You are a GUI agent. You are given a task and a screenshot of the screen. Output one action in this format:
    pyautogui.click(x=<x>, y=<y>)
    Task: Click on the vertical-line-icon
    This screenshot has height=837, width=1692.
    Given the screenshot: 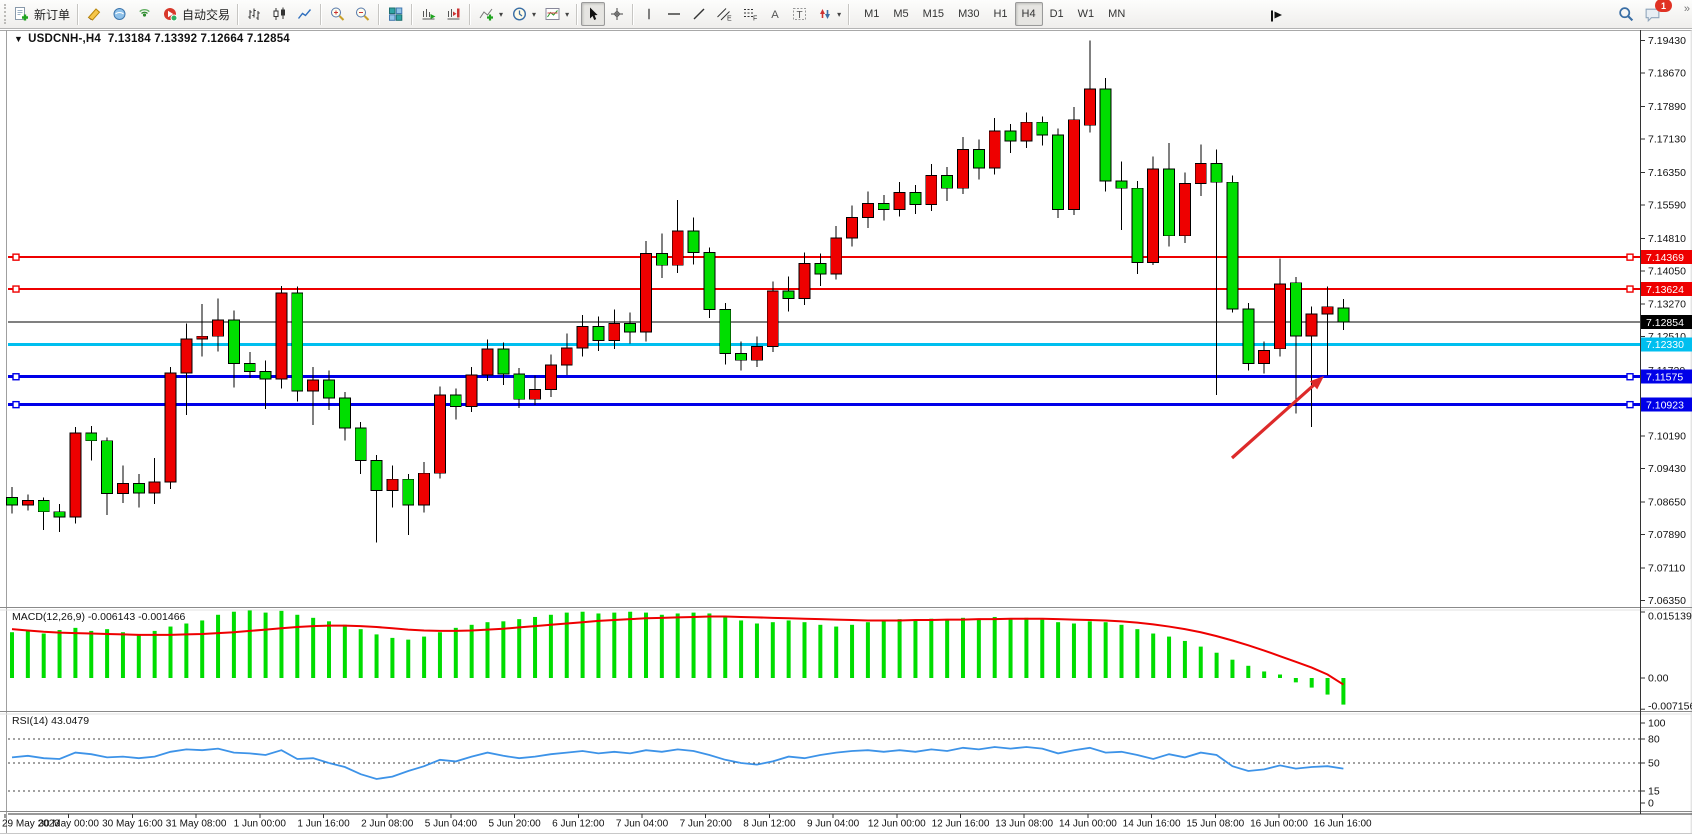 What is the action you would take?
    pyautogui.click(x=649, y=14)
    